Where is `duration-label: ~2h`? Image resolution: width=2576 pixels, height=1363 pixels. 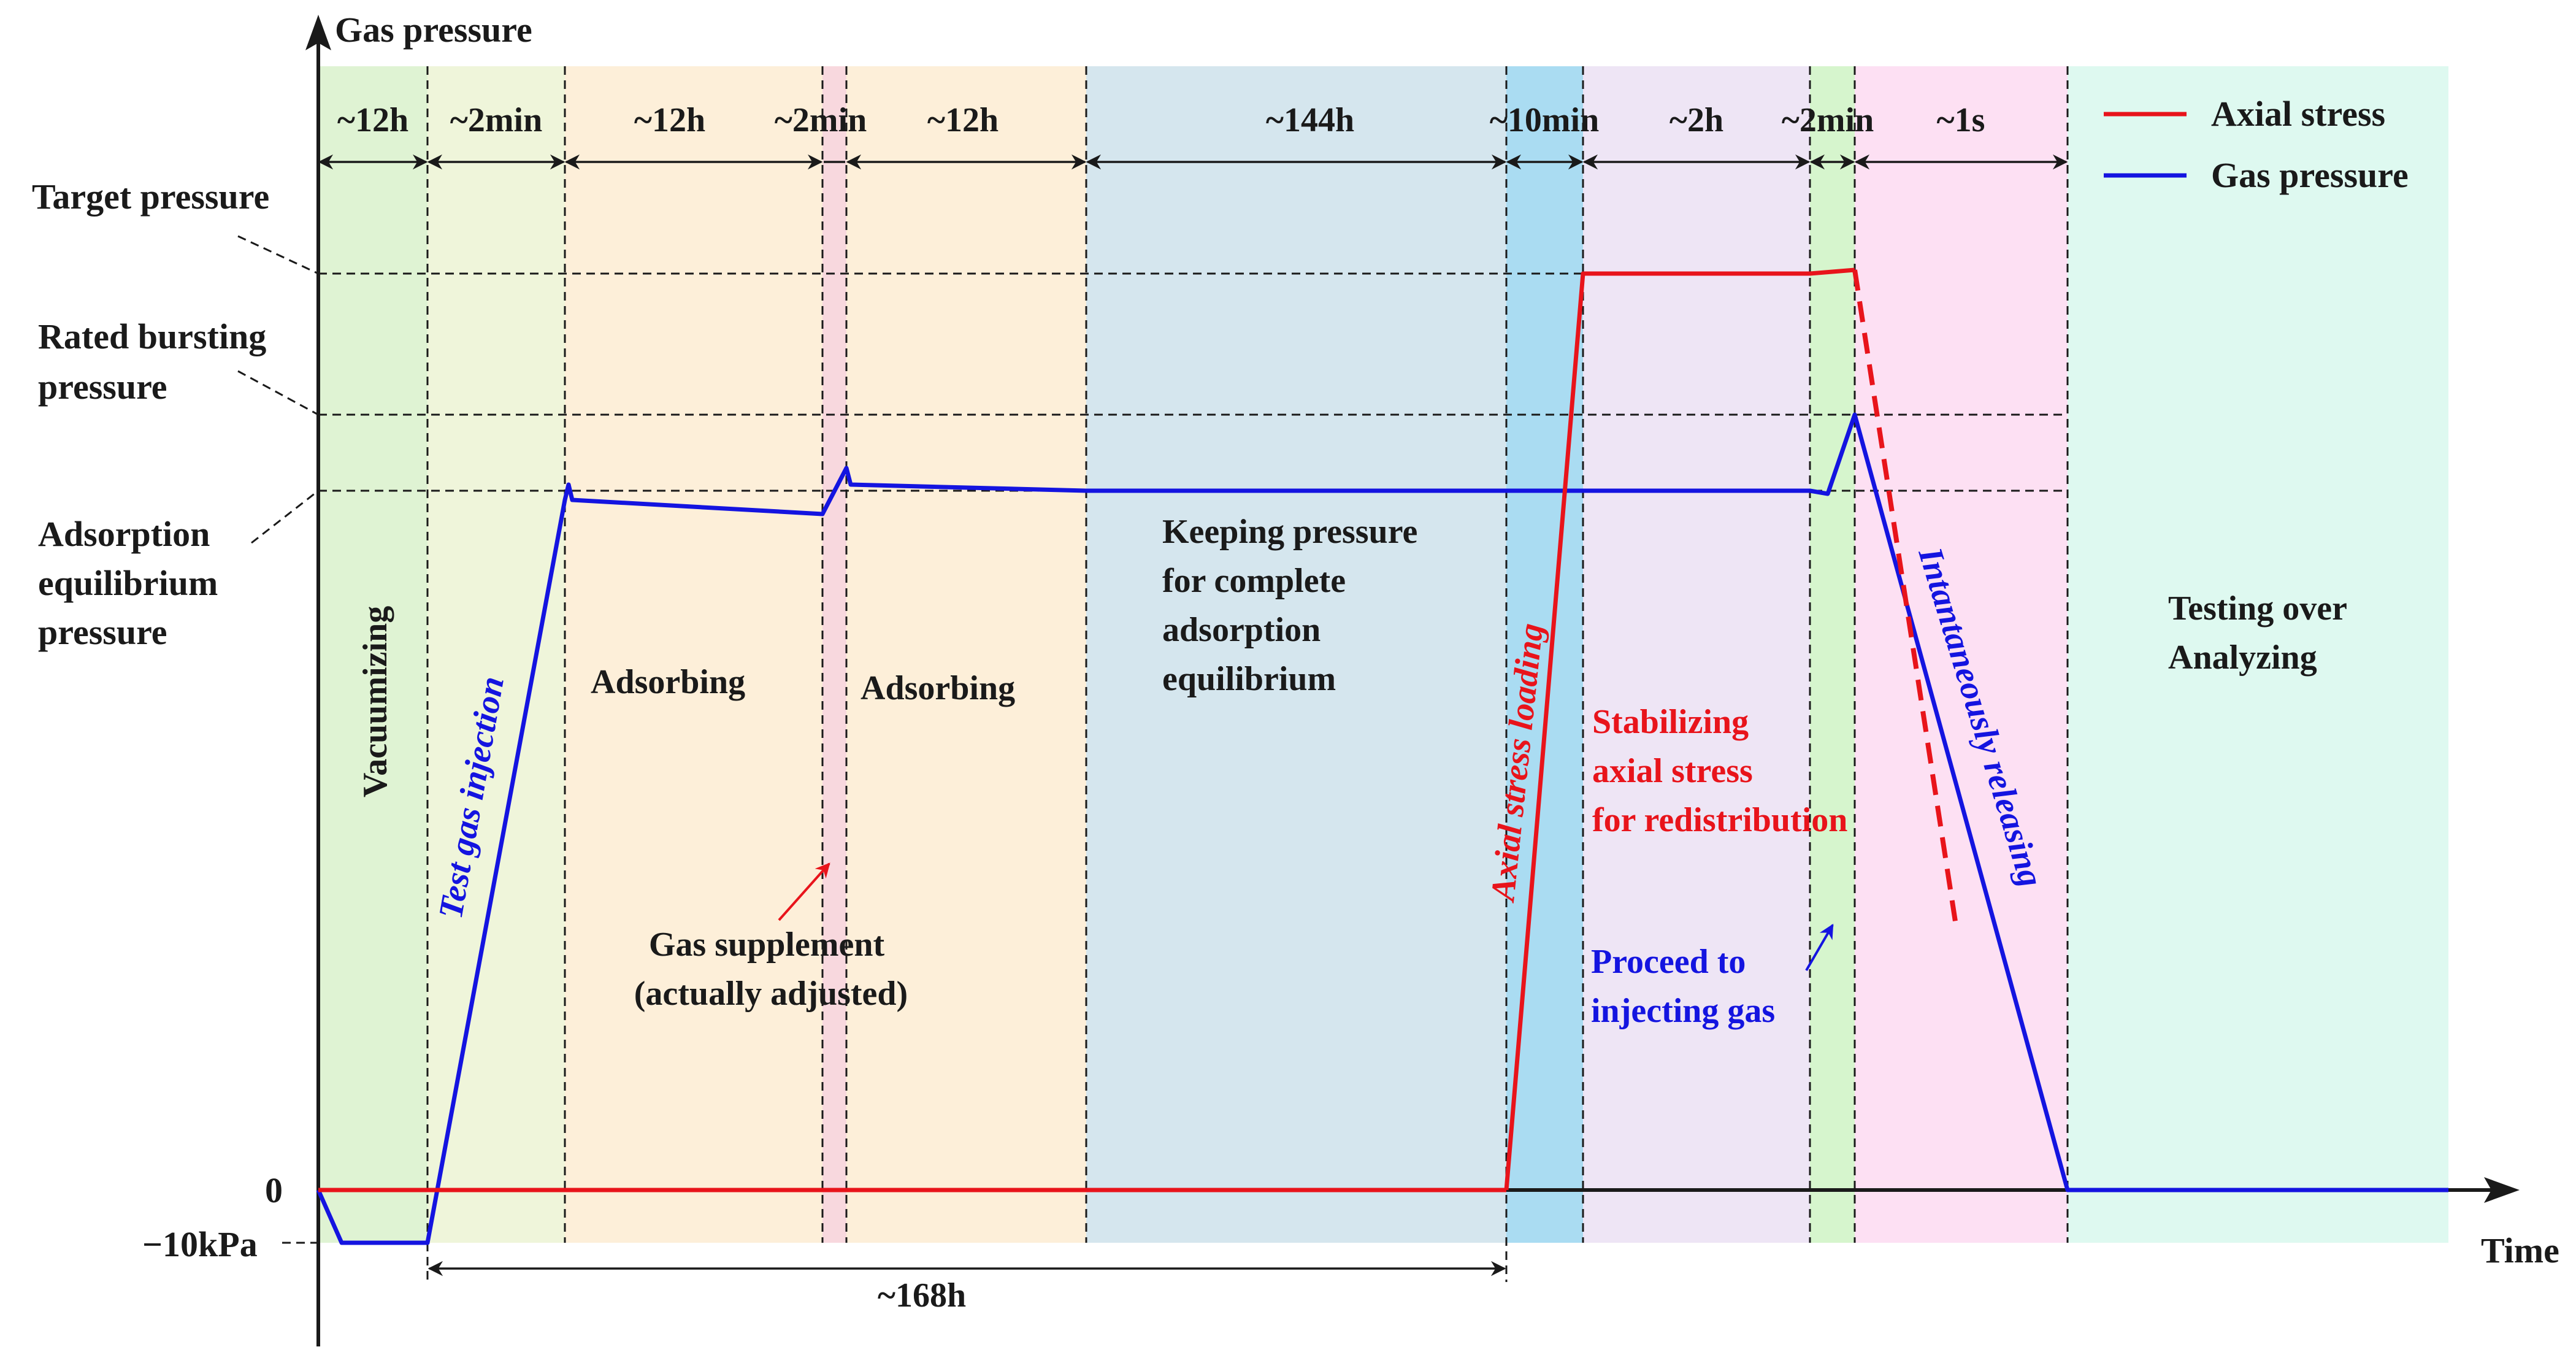 duration-label: ~2h is located at coordinates (1696, 120).